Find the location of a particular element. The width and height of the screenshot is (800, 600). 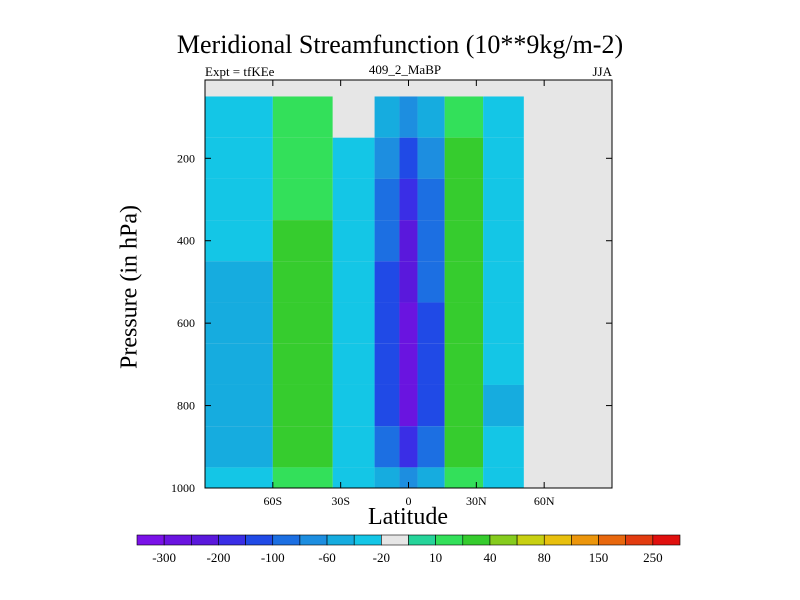

colorbar-label: 80 is located at coordinates (544, 557).